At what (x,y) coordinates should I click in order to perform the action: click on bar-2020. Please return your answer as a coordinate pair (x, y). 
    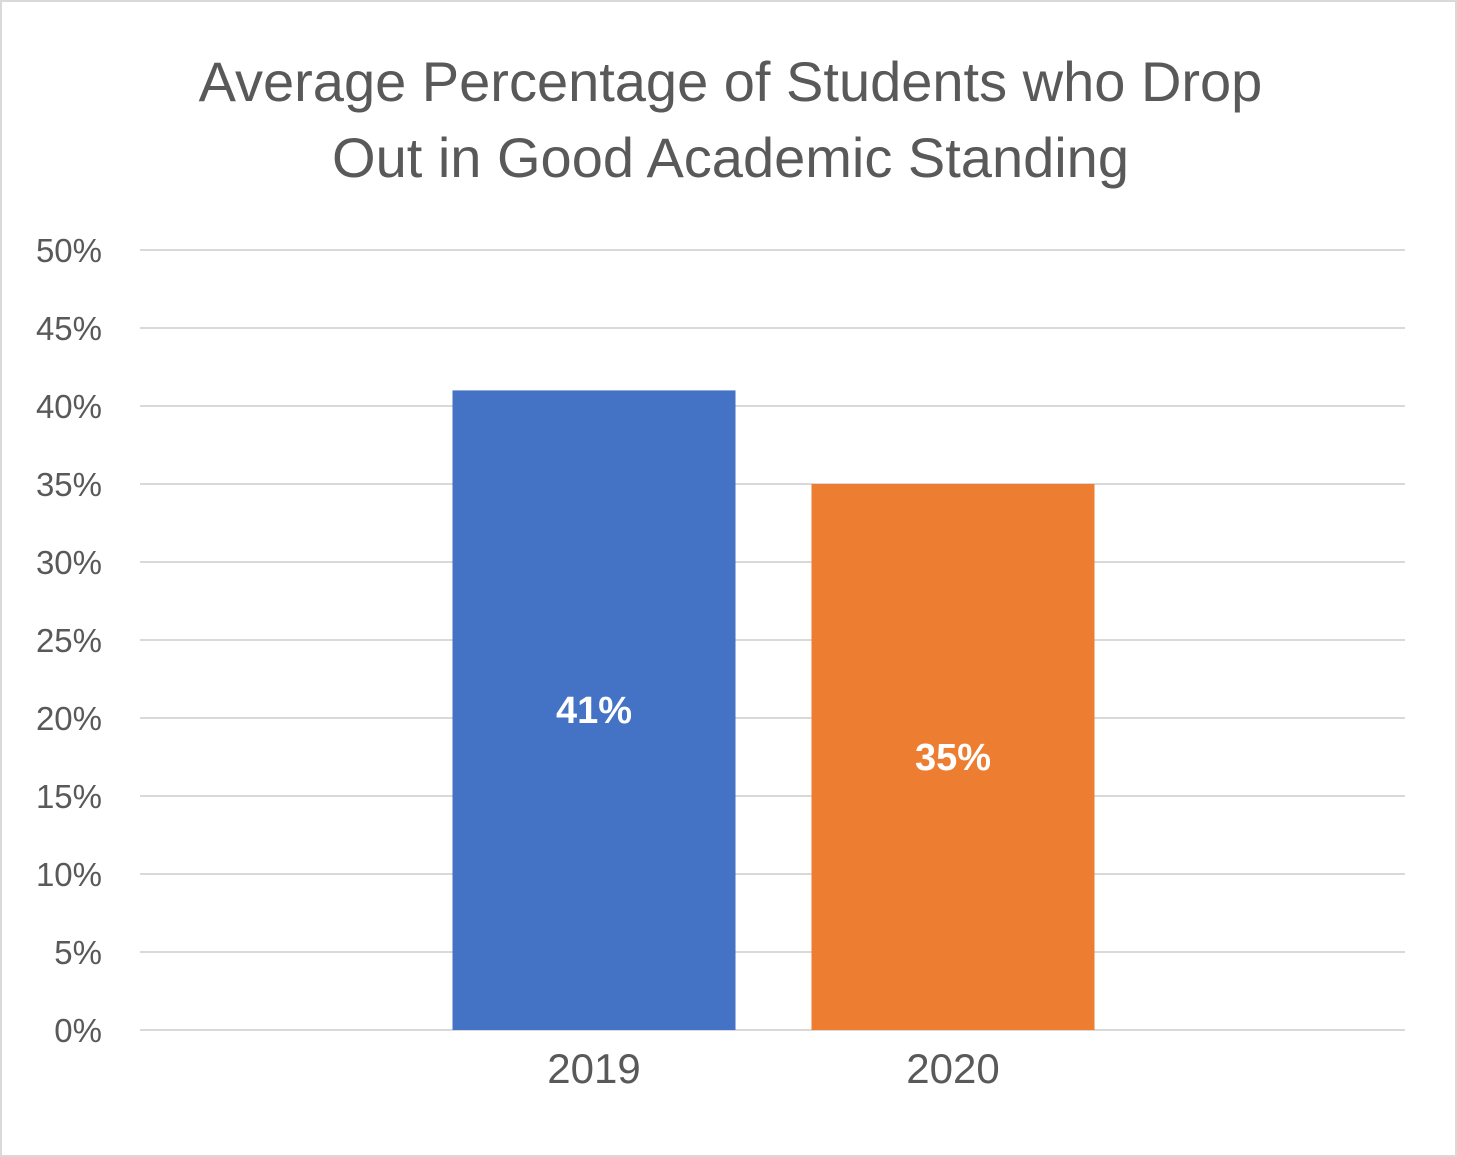
    Looking at the image, I should click on (953, 757).